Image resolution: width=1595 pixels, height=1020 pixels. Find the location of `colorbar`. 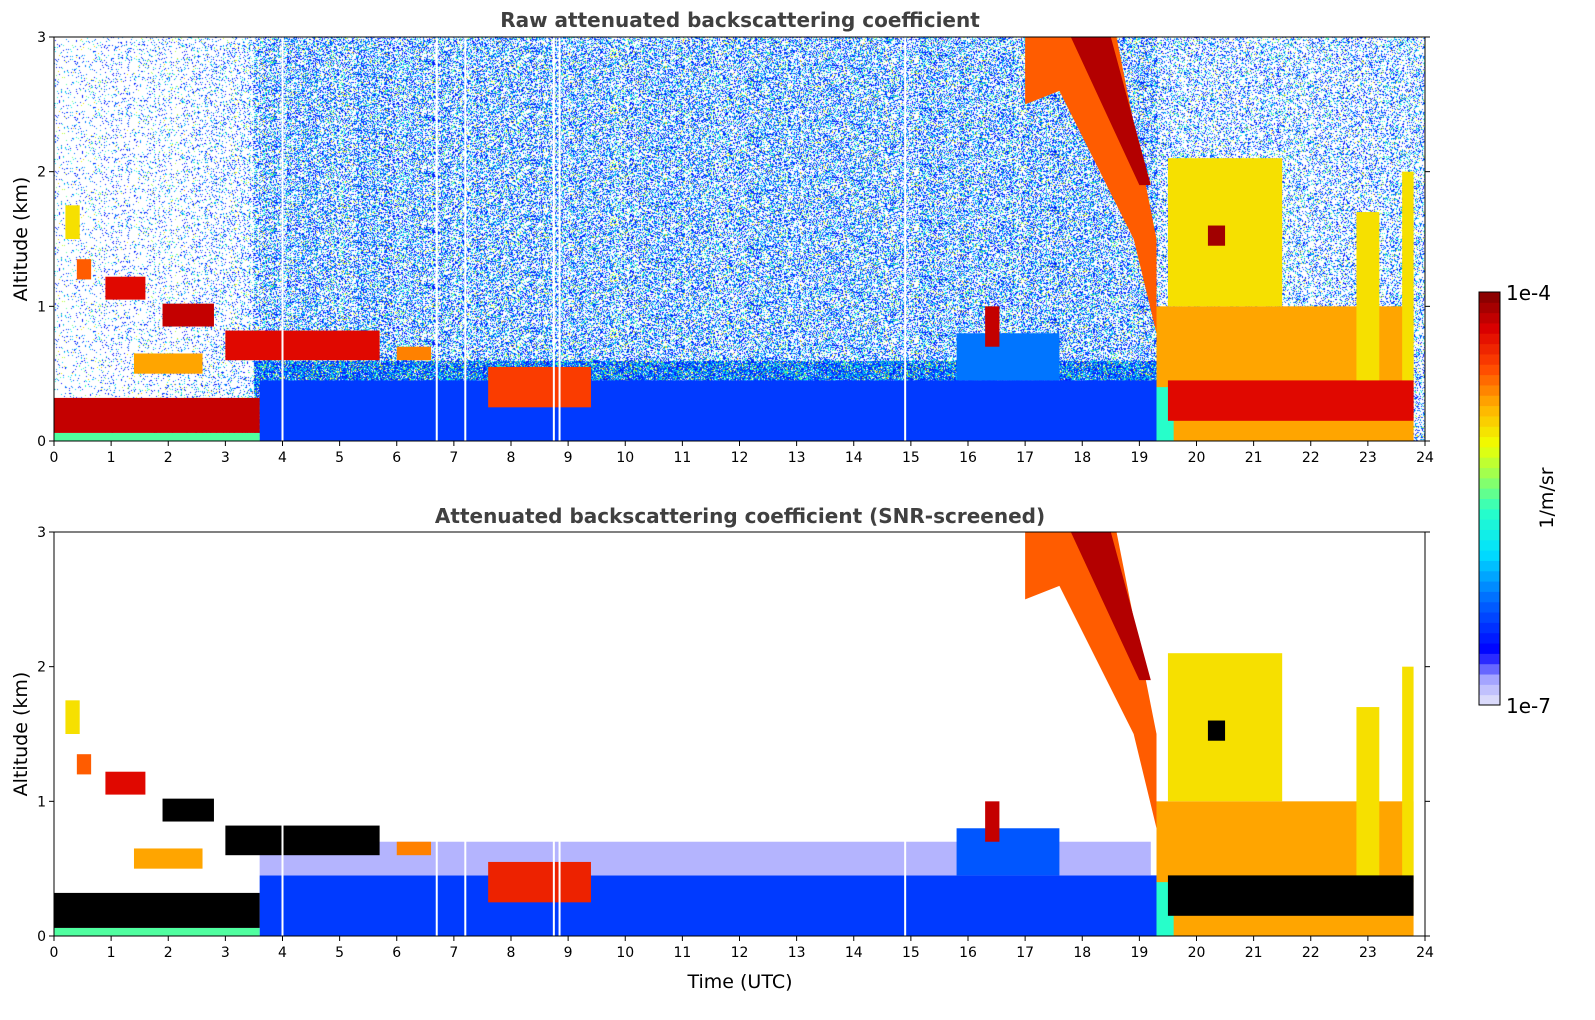

colorbar is located at coordinates (1489, 499).